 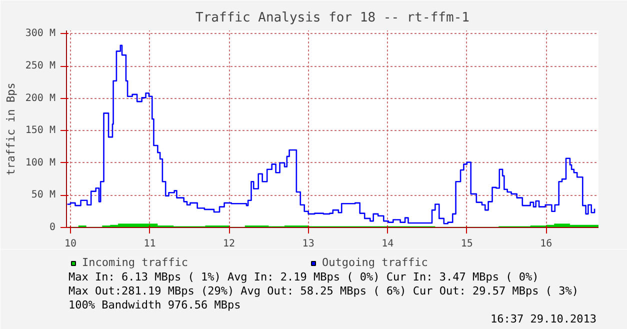 What do you see at coordinates (543, 319) in the screenshot?
I see `text: 16:37 29.10.2013` at bounding box center [543, 319].